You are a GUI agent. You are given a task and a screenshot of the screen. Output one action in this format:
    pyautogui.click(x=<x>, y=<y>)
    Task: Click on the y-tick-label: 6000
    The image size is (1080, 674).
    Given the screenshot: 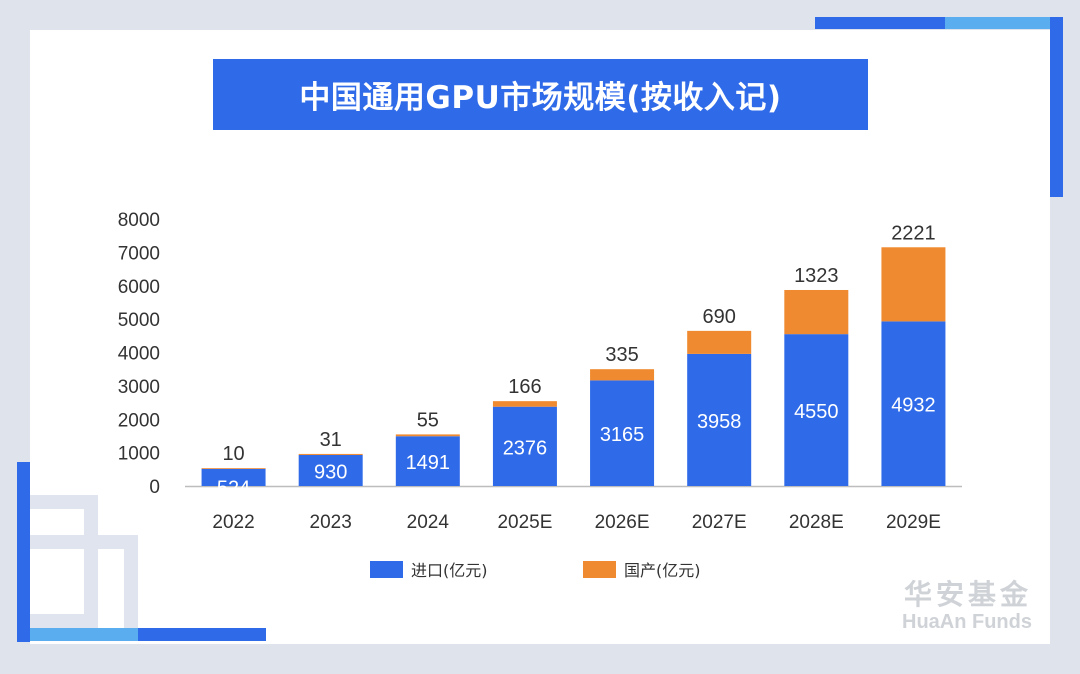 What is the action you would take?
    pyautogui.click(x=139, y=287)
    